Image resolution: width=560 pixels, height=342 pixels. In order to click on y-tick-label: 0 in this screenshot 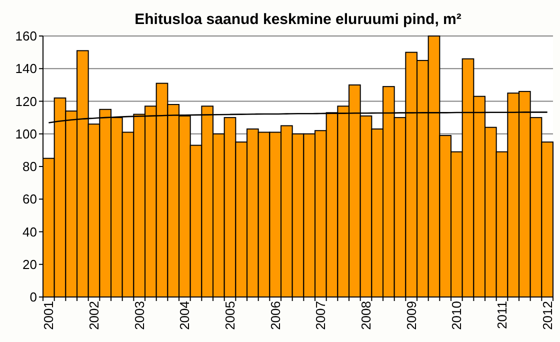, I will do `click(33, 297)`.